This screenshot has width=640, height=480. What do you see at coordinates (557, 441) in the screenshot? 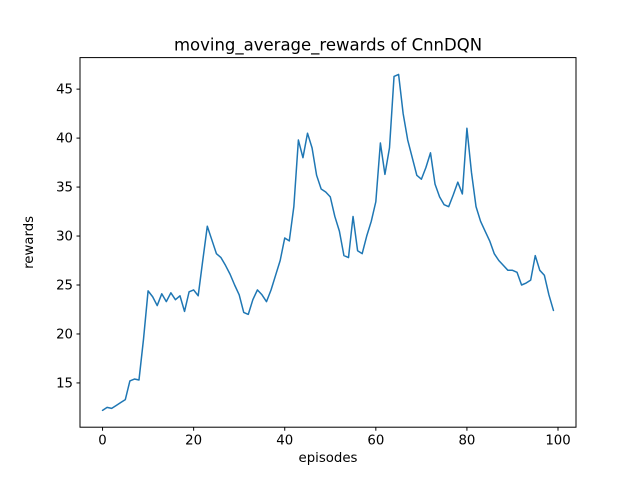
I see `x-tick-label: 100` at bounding box center [557, 441].